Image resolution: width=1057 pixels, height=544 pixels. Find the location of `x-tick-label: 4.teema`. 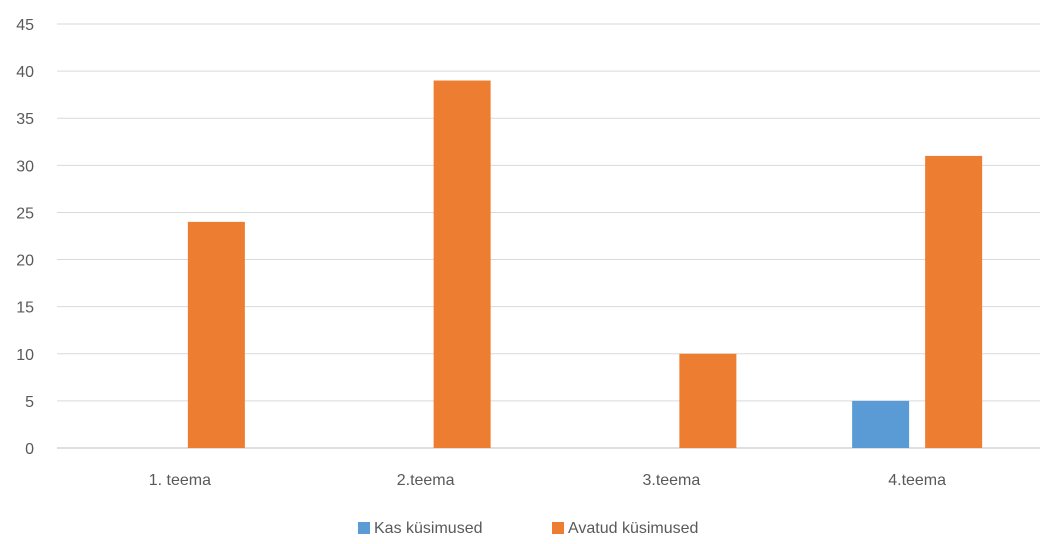

x-tick-label: 4.teema is located at coordinates (917, 480).